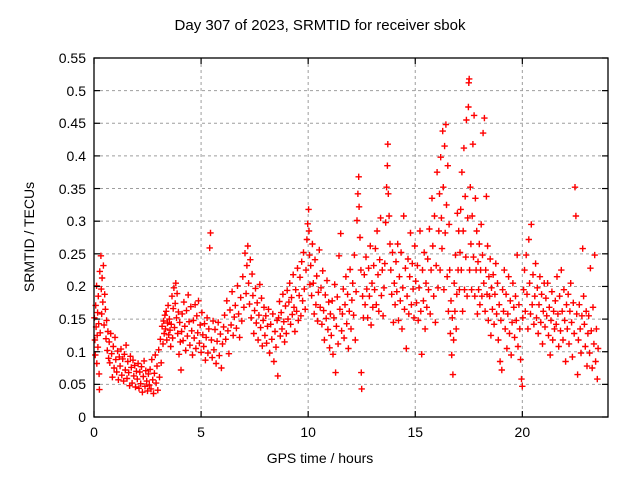 This screenshot has height=480, width=640. Describe the element at coordinates (72, 188) in the screenshot. I see `y-tick-label: 0.35` at that location.